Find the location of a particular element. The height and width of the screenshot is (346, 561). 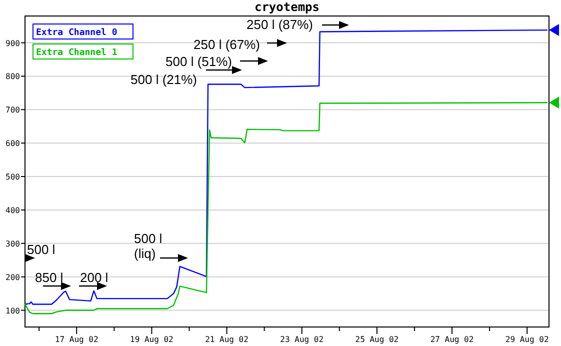

annotation: 500 l (liq) is located at coordinates (148, 246).